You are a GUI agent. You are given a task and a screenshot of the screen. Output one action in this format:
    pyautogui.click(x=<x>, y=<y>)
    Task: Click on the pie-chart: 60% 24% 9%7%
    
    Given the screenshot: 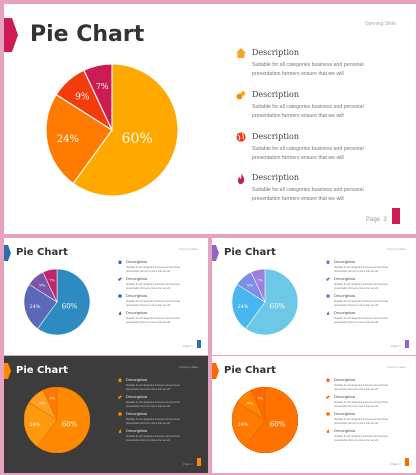 What is the action you would take?
    pyautogui.click(x=57, y=420)
    